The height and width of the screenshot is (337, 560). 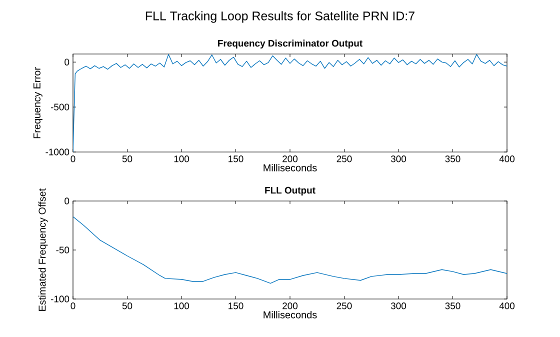 What do you see at coordinates (290, 44) in the screenshot?
I see `chart-subtitle: Frequency Discriminator Output` at bounding box center [290, 44].